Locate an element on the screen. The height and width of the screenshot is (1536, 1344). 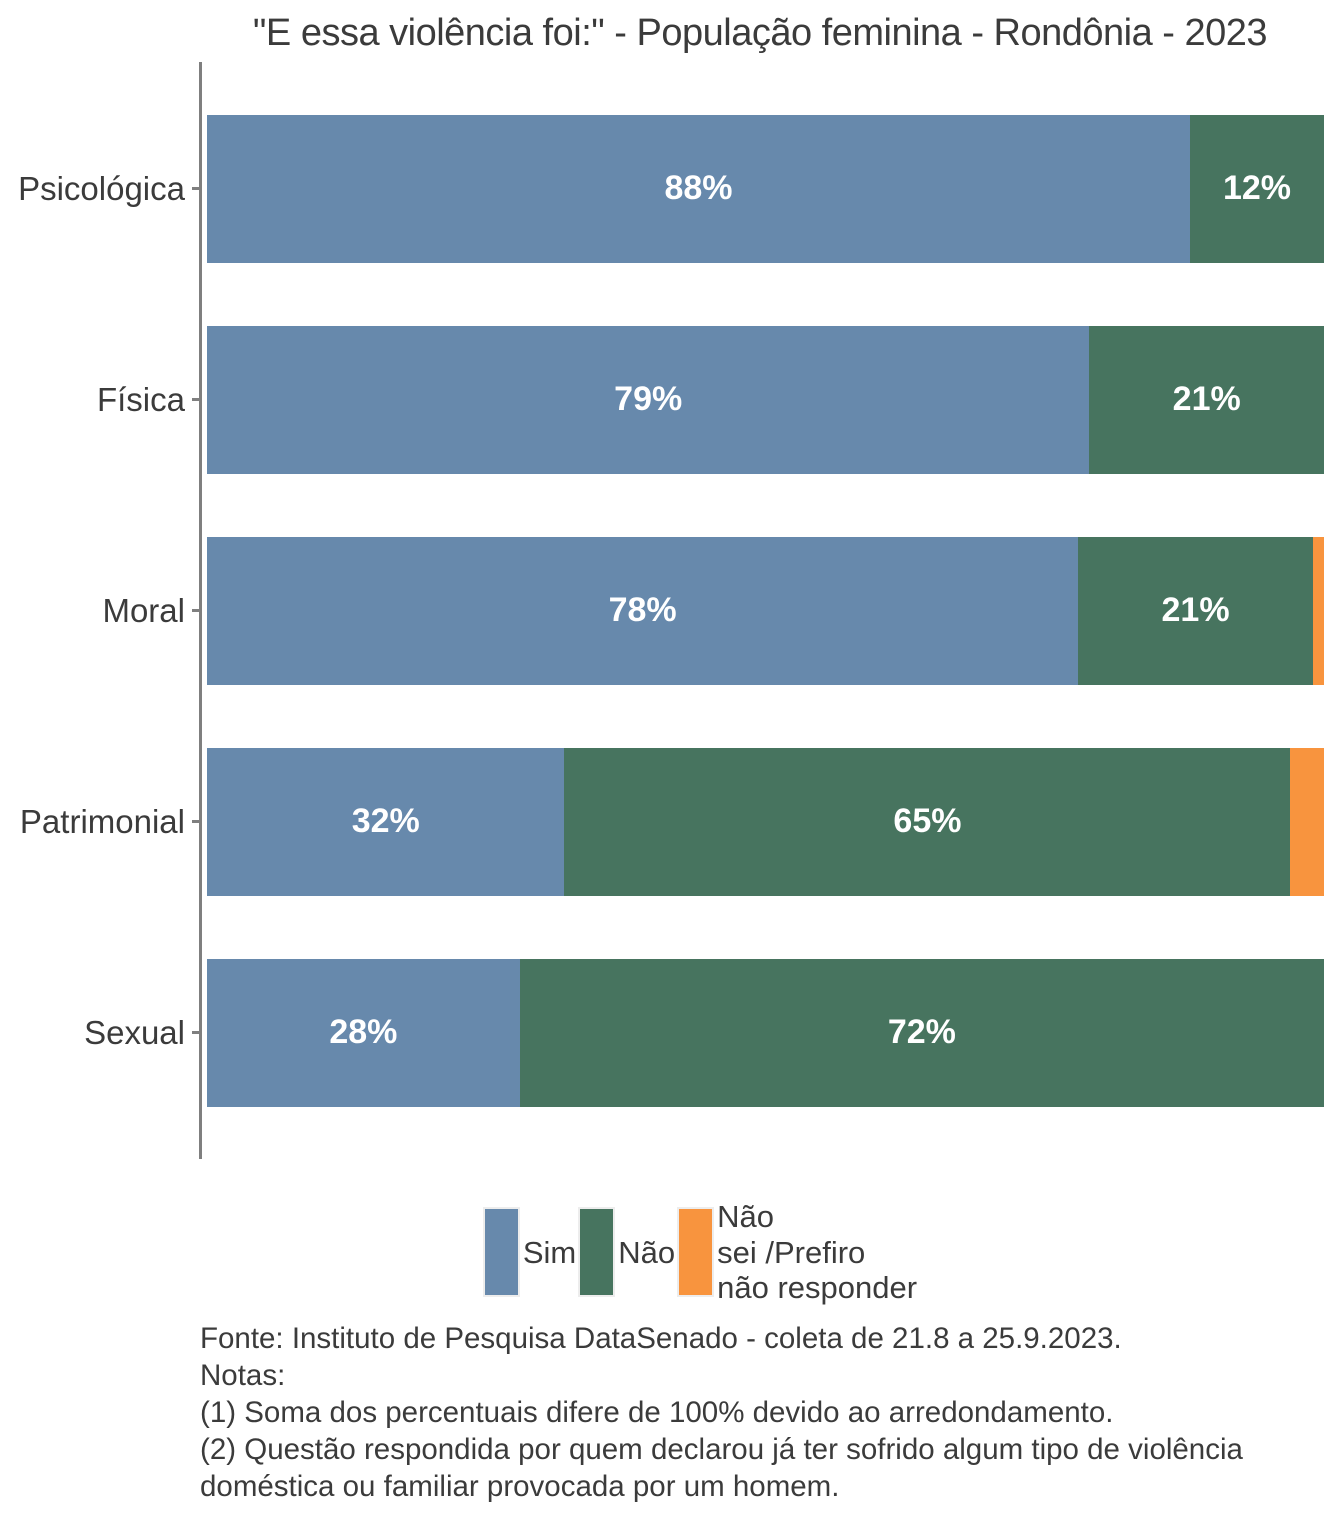
segment-value-label: 28% is located at coordinates (363, 1032).